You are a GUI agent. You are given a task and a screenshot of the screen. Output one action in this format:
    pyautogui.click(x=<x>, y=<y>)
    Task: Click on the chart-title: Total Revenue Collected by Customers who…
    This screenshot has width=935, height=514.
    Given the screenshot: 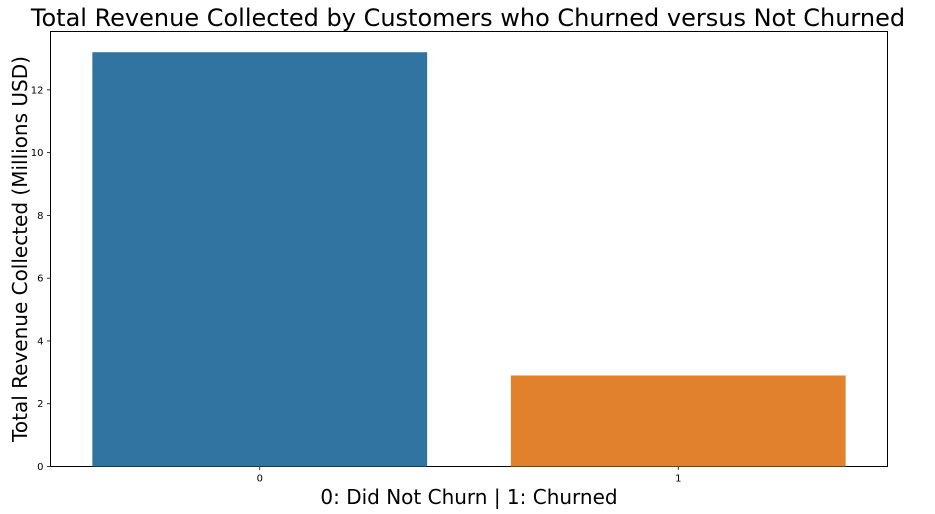 What is the action you would take?
    pyautogui.click(x=467, y=18)
    